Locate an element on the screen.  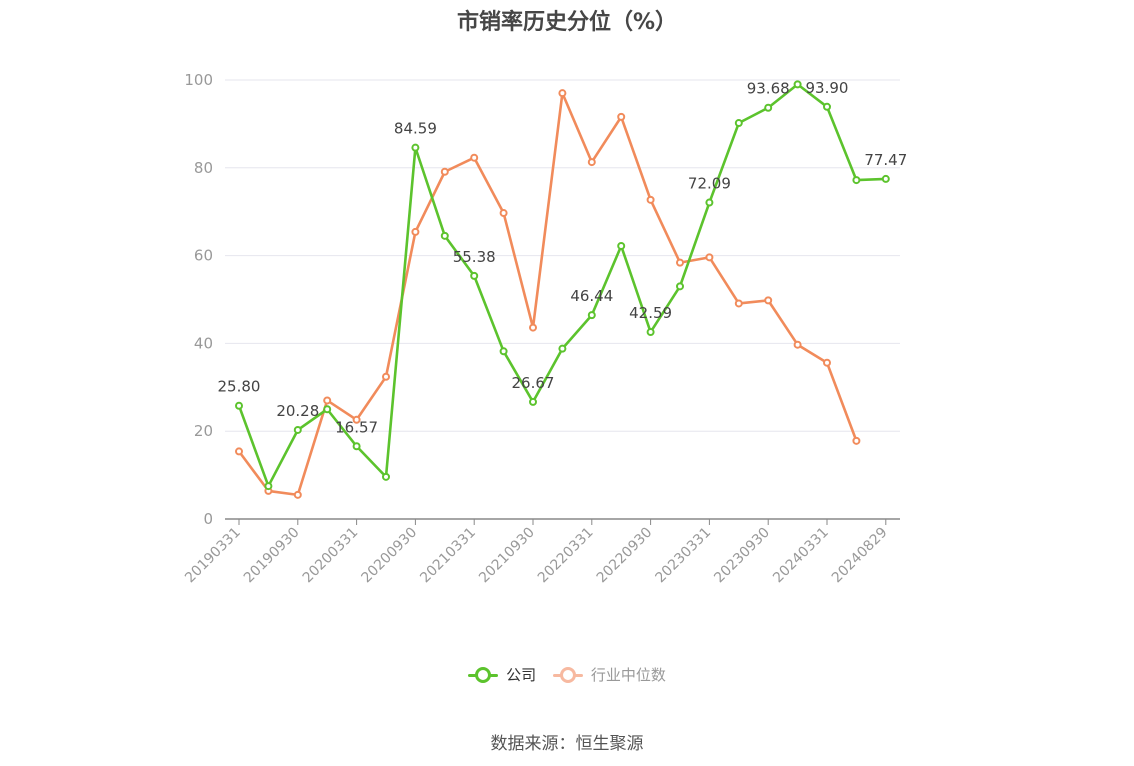
y-tick-label-80: 80 is located at coordinates (203, 168).